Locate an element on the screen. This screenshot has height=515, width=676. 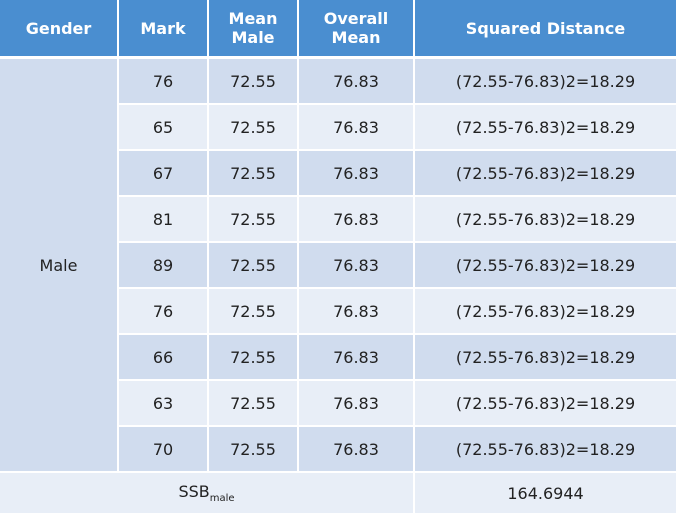
mark-cell: 65 is located at coordinates (163, 127).